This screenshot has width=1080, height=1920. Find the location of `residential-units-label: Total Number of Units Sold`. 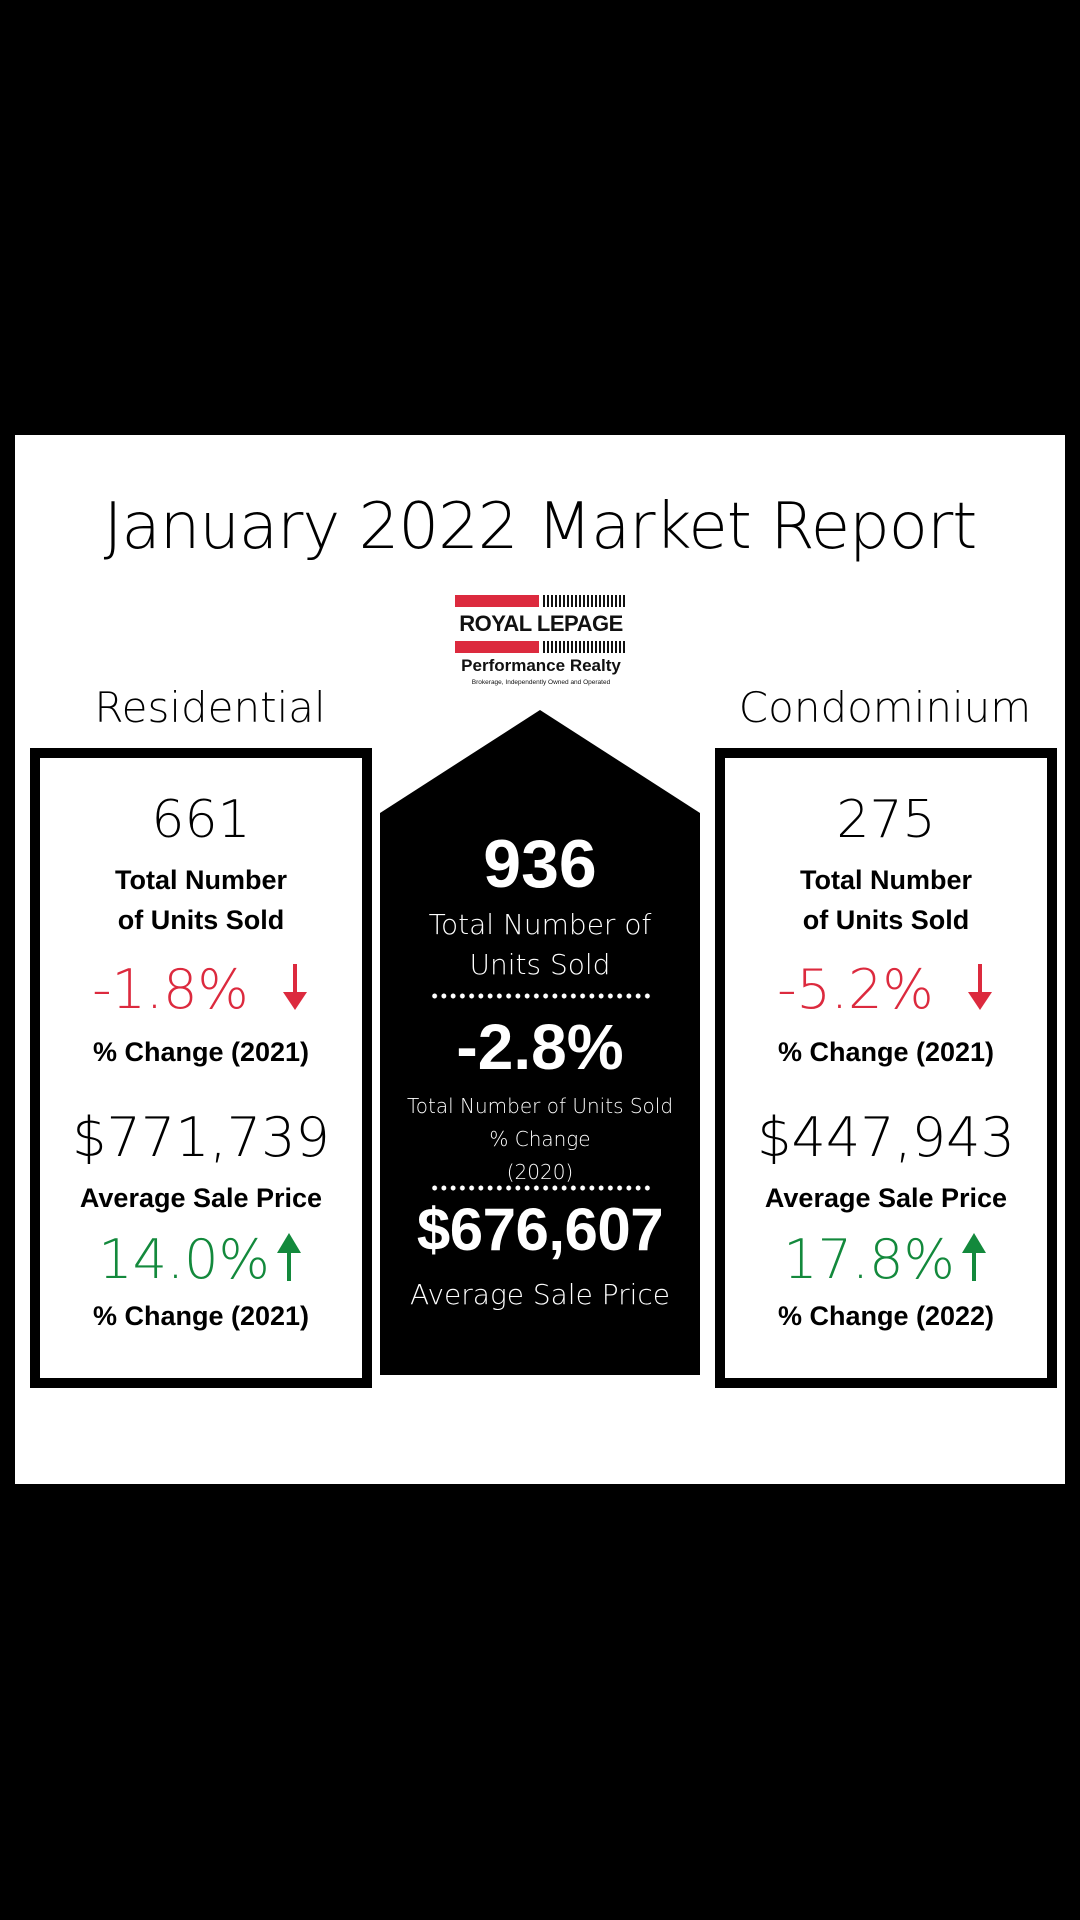

residential-units-label: Total Number of Units Sold is located at coordinates (201, 900).